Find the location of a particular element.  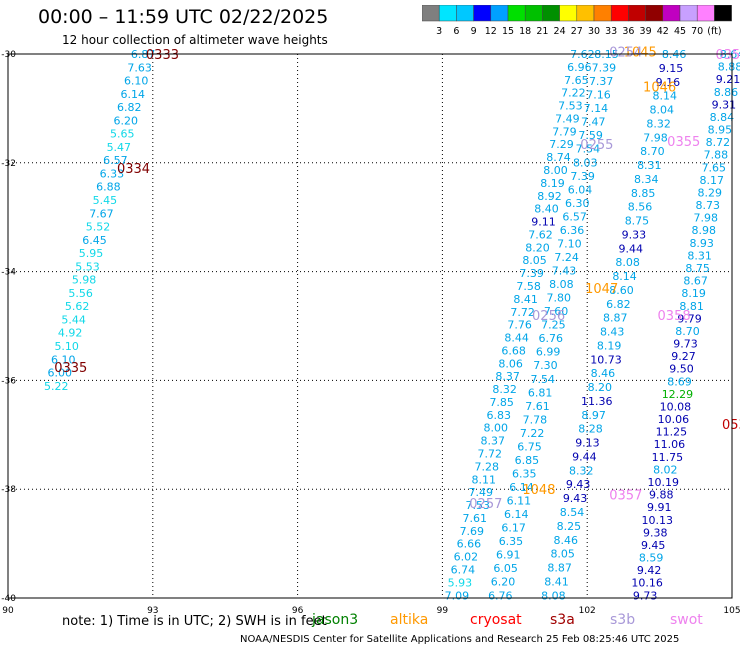

wave-height-label: 9.21 is located at coordinates (728, 79).